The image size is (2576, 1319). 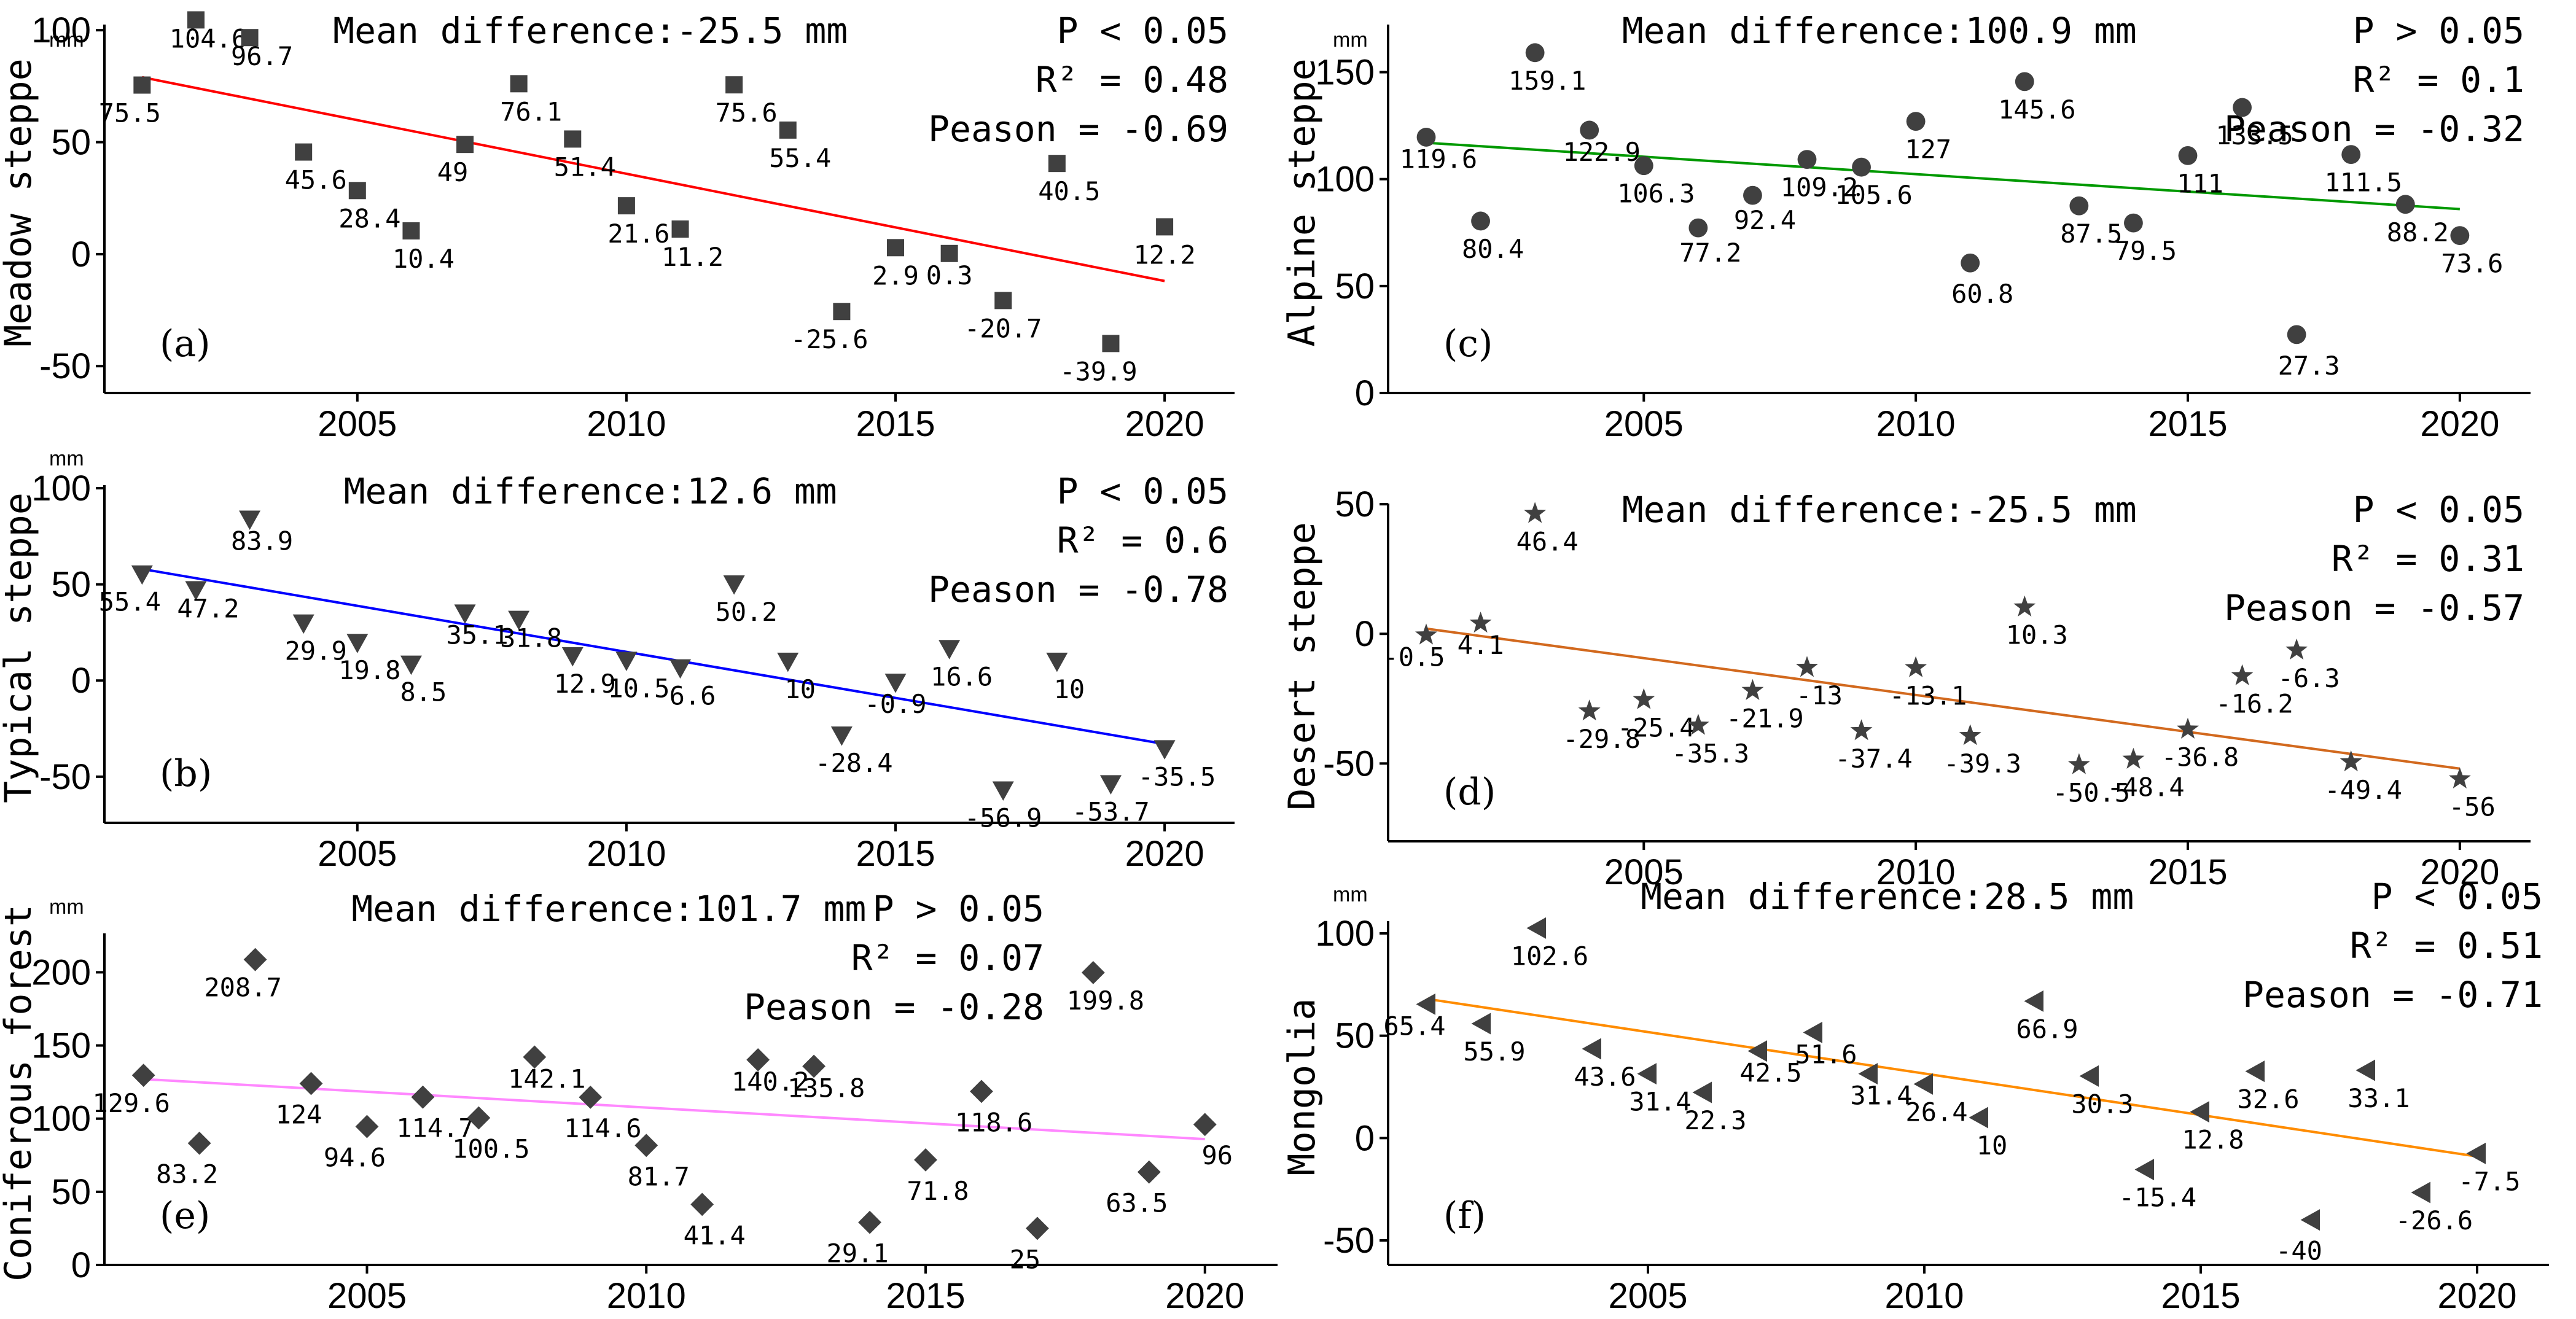 What do you see at coordinates (585, 167) in the screenshot?
I see `data-label: 51.4` at bounding box center [585, 167].